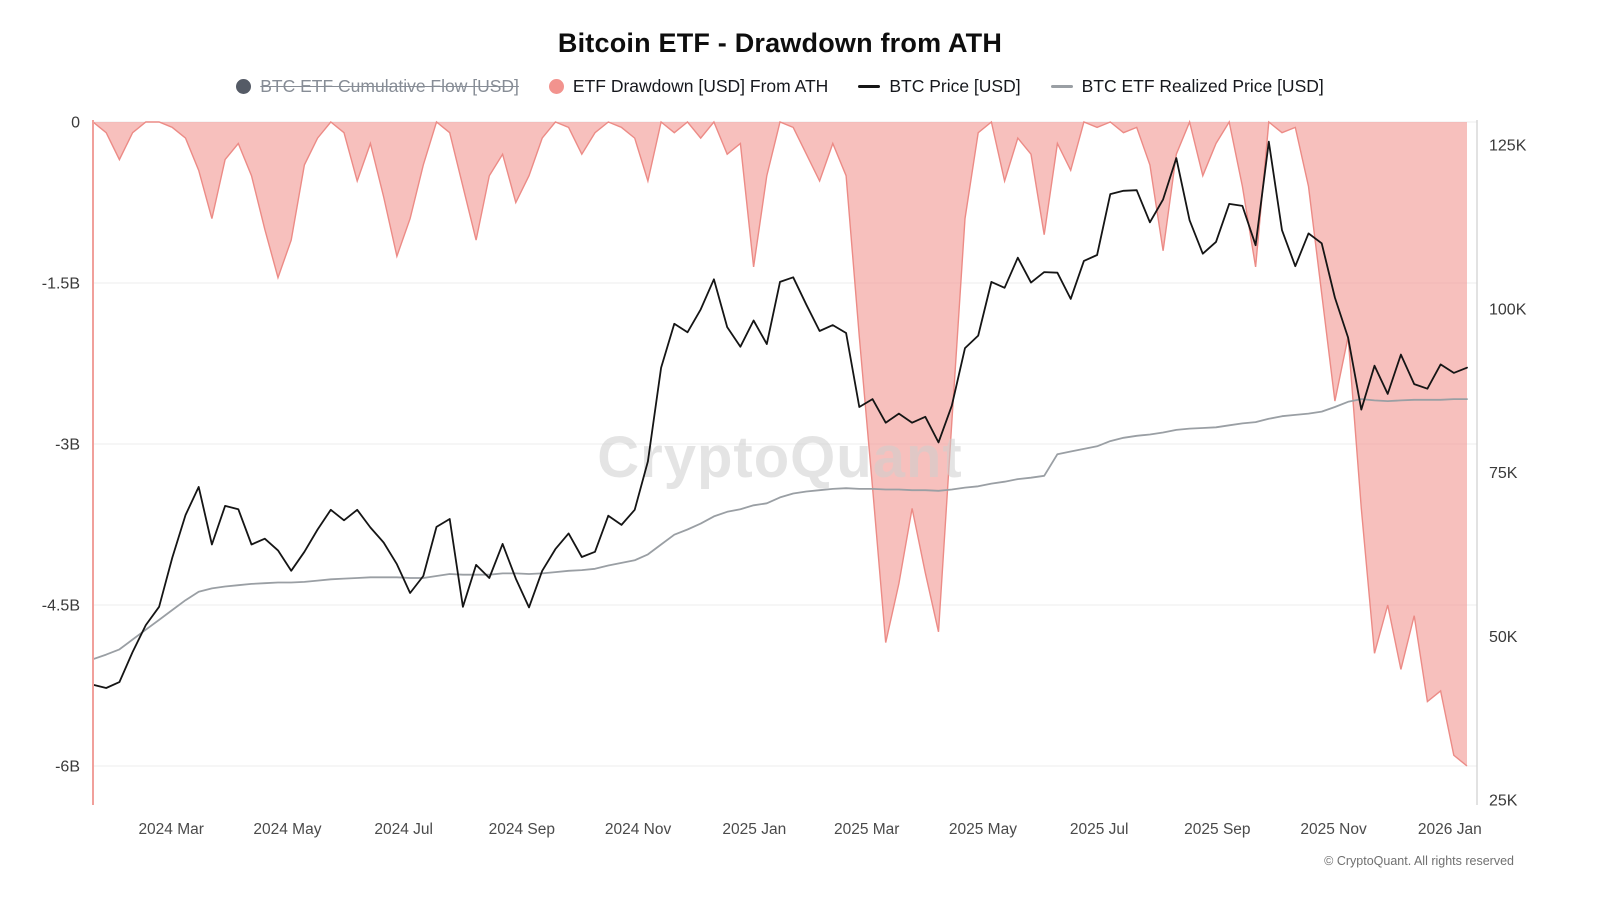  I want to click on x-axis-tick-label: 2025 Jul, so click(1099, 829).